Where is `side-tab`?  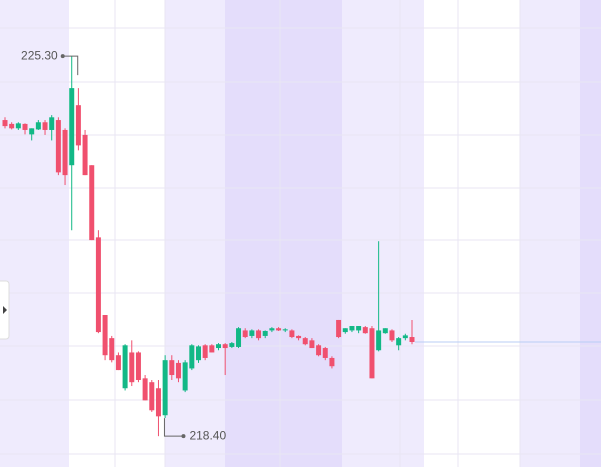 side-tab is located at coordinates (5, 310).